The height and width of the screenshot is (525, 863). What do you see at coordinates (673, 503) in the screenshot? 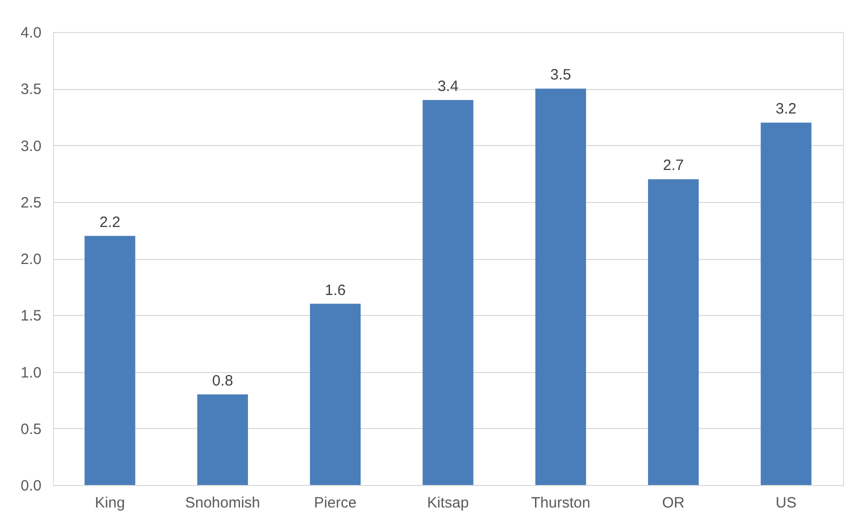
I see `x-tick-label: OR` at bounding box center [673, 503].